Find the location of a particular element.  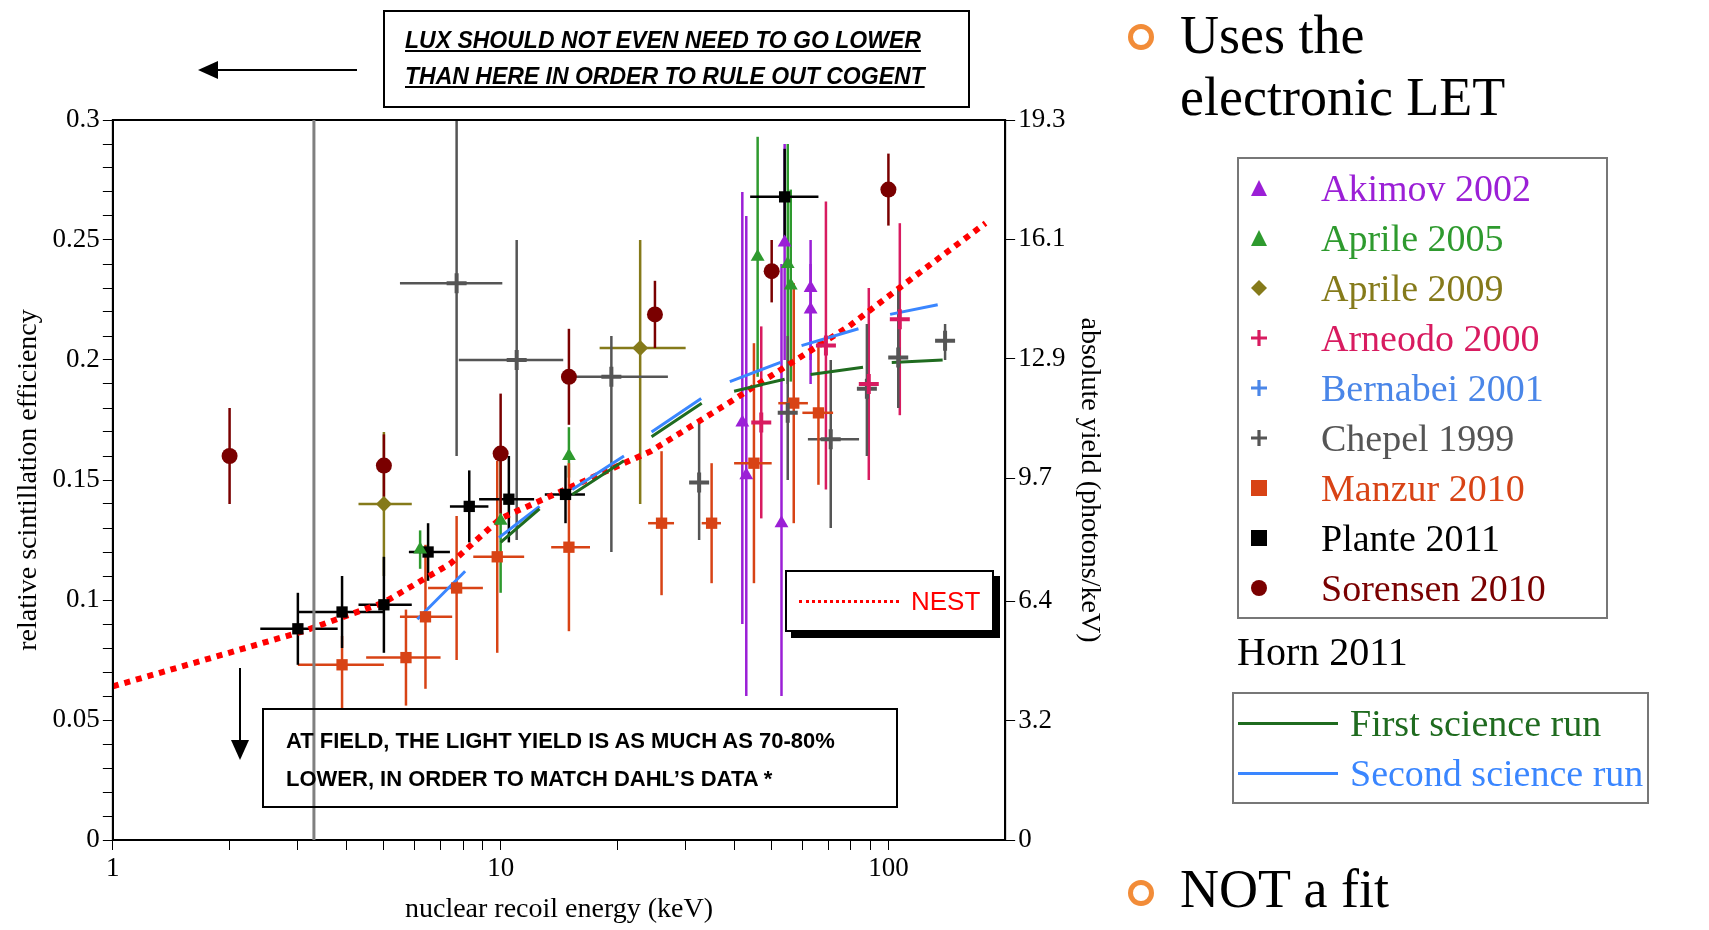

legend-label: Akimov 2002 is located at coordinates (1426, 188).